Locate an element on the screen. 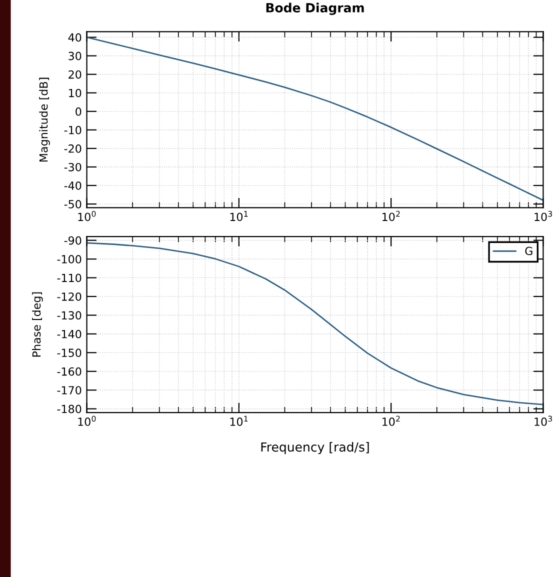 This screenshot has height=577, width=560. y-tick-label: -30 is located at coordinates (73, 167).